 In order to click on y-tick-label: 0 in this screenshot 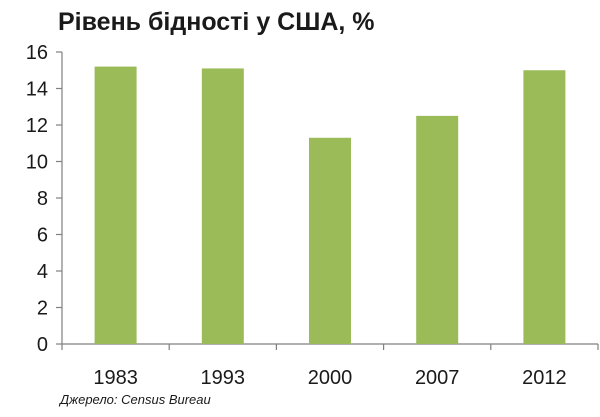, I will do `click(42, 345)`.